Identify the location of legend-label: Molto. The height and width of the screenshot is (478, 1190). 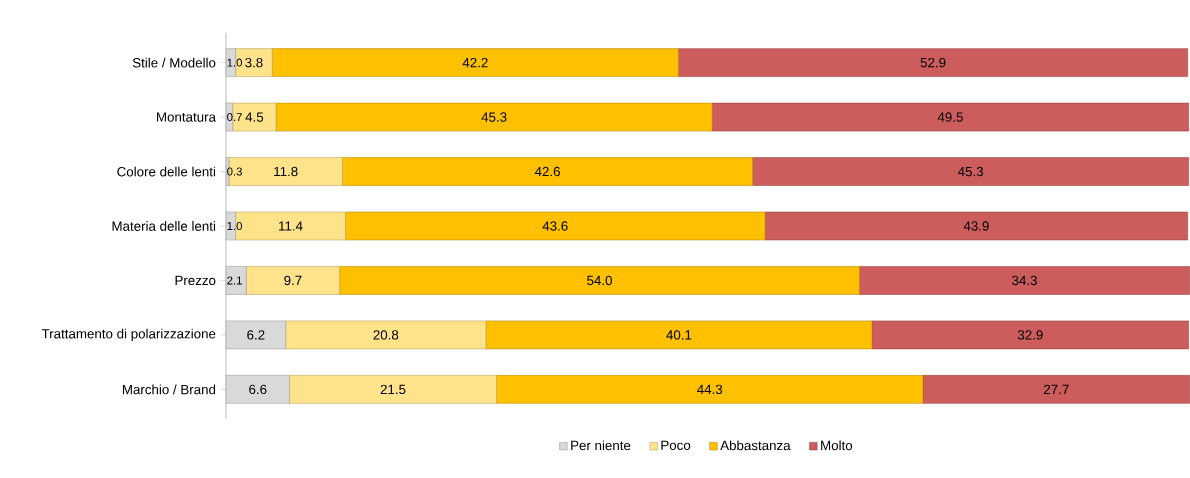
(837, 445).